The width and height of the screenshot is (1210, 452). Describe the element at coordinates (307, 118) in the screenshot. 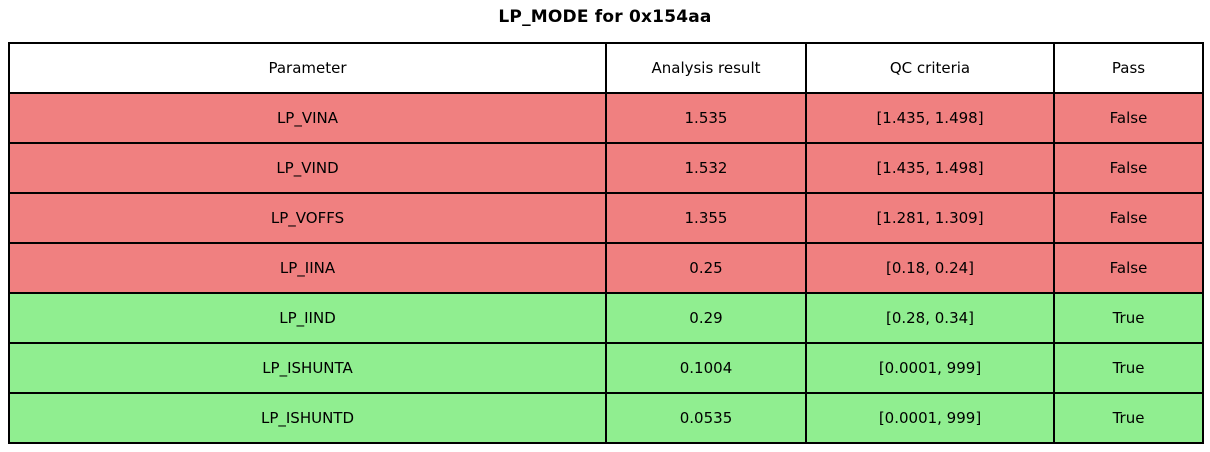

I see `parameter-cell: LP_VINA` at that location.